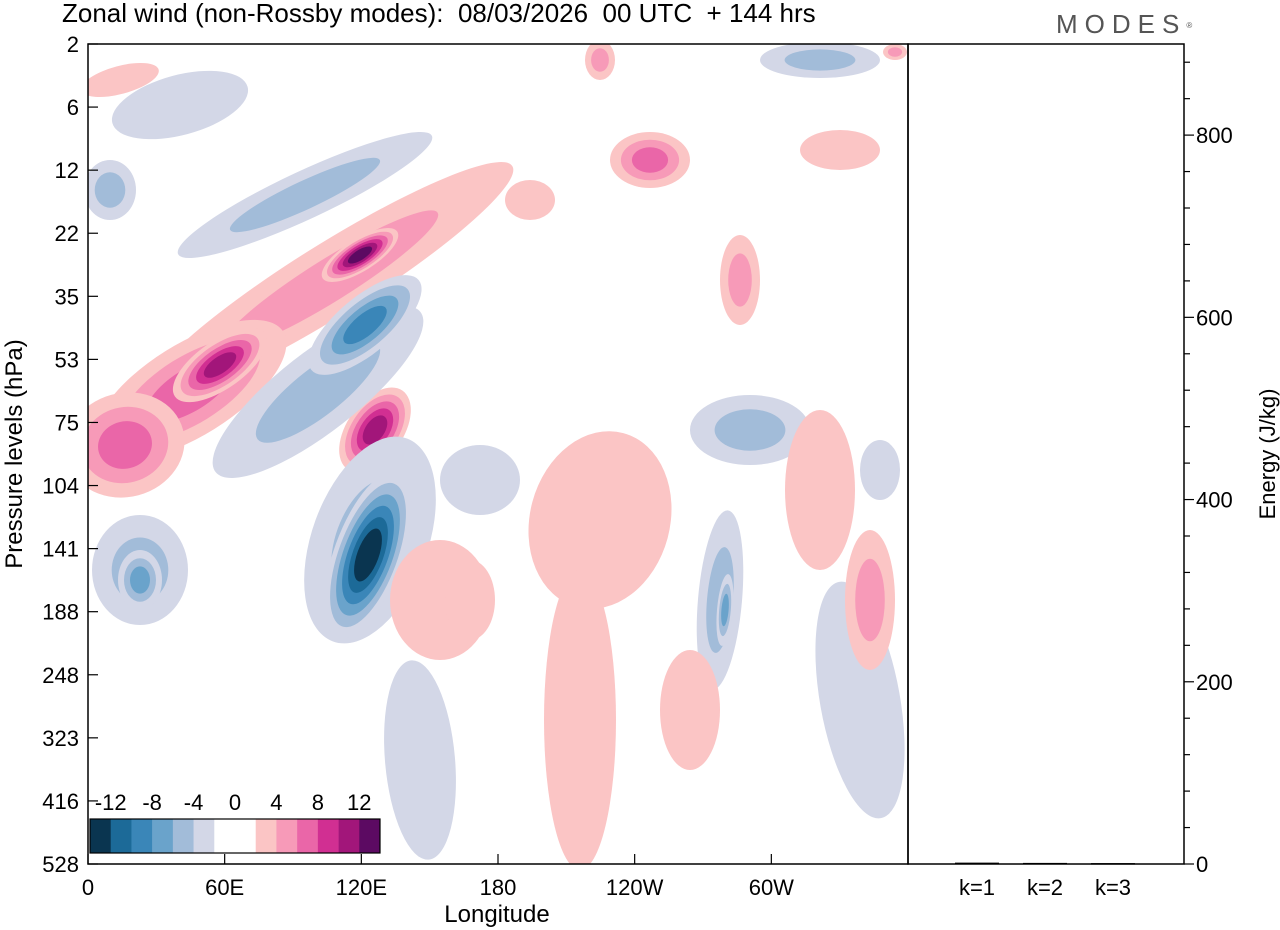  Describe the element at coordinates (60, 549) in the screenshot. I see `y-tick-label-8: 141` at that location.